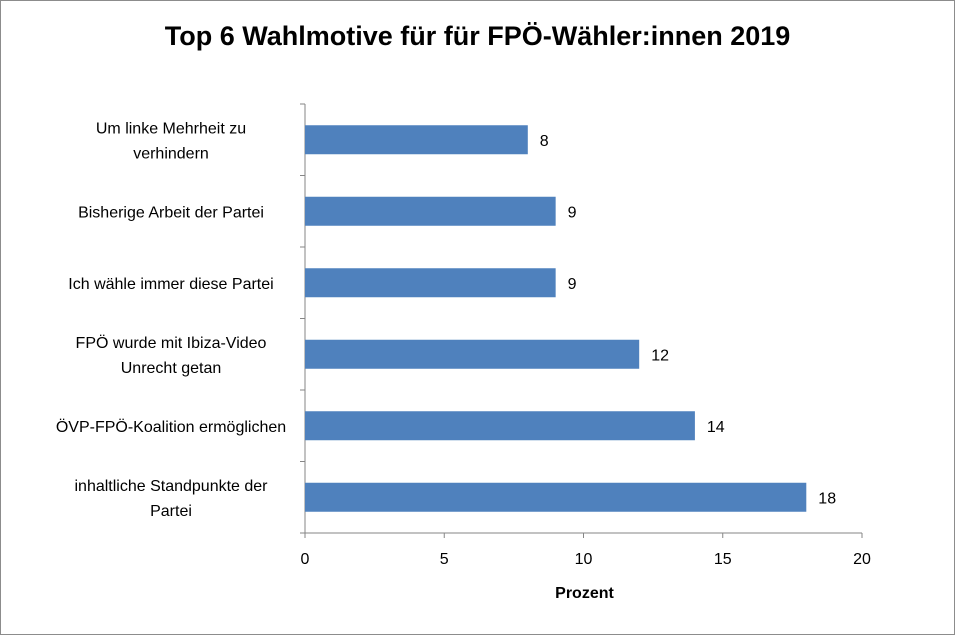 The image size is (955, 635). Describe the element at coordinates (171, 499) in the screenshot. I see `category-label: inhaltliche Standpunkte der Partei` at that location.